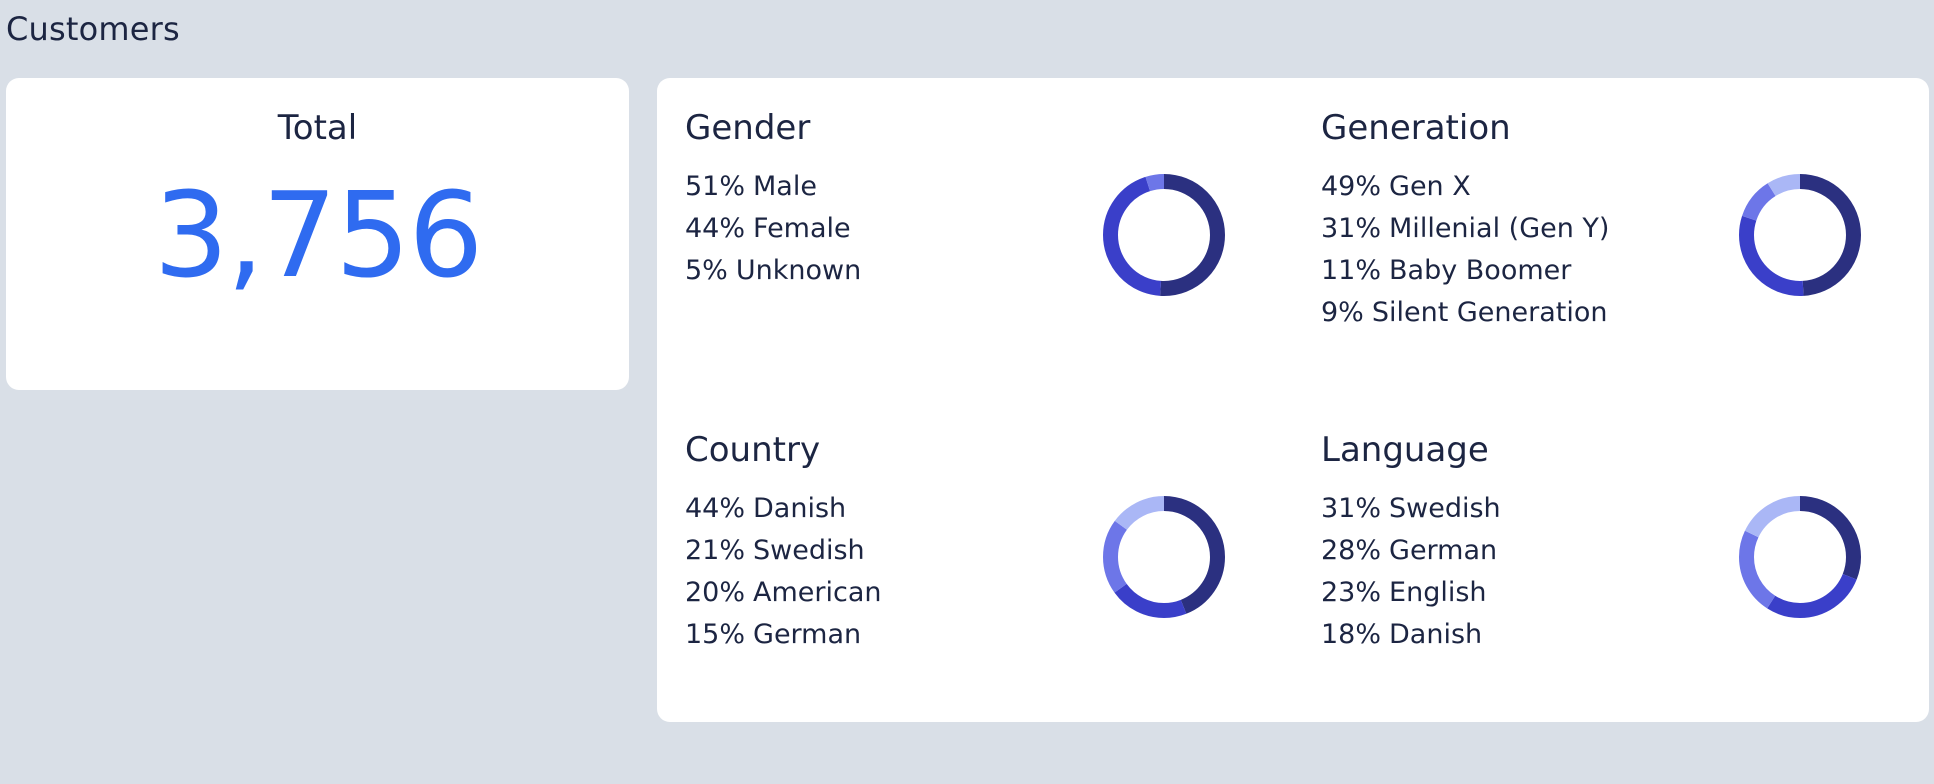 The height and width of the screenshot is (784, 1934). What do you see at coordinates (317, 128) in the screenshot?
I see `total-label: Total` at bounding box center [317, 128].